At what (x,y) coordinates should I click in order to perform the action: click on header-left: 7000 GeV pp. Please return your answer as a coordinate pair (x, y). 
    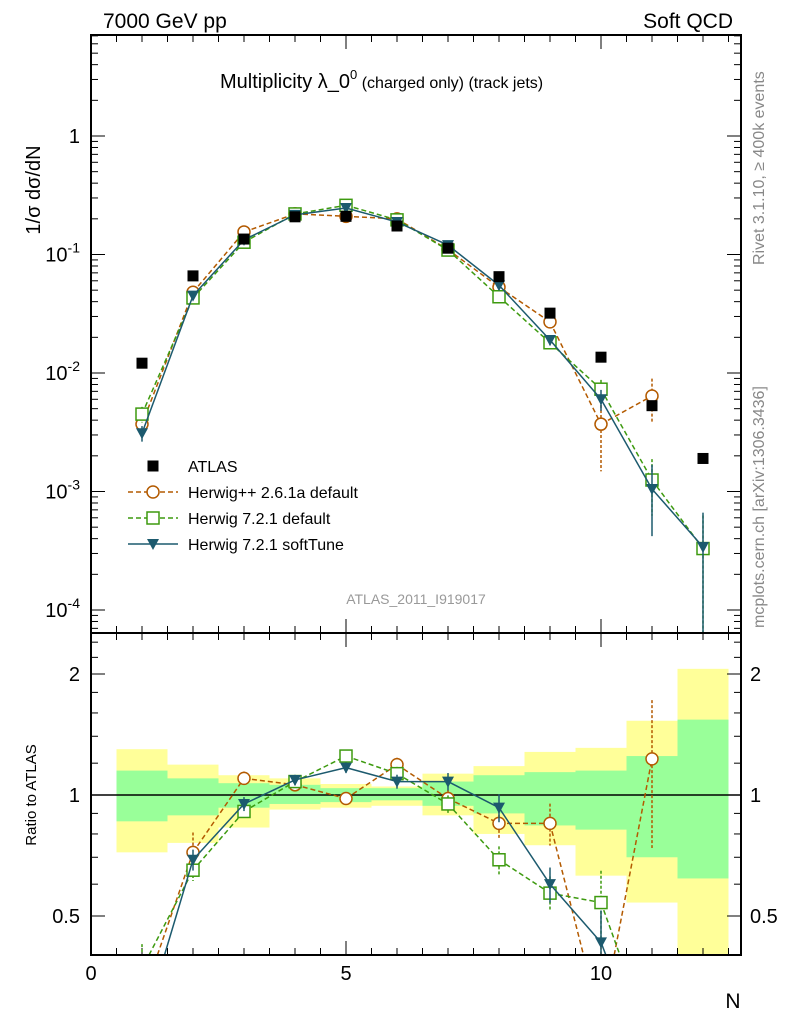
    Looking at the image, I should click on (165, 21).